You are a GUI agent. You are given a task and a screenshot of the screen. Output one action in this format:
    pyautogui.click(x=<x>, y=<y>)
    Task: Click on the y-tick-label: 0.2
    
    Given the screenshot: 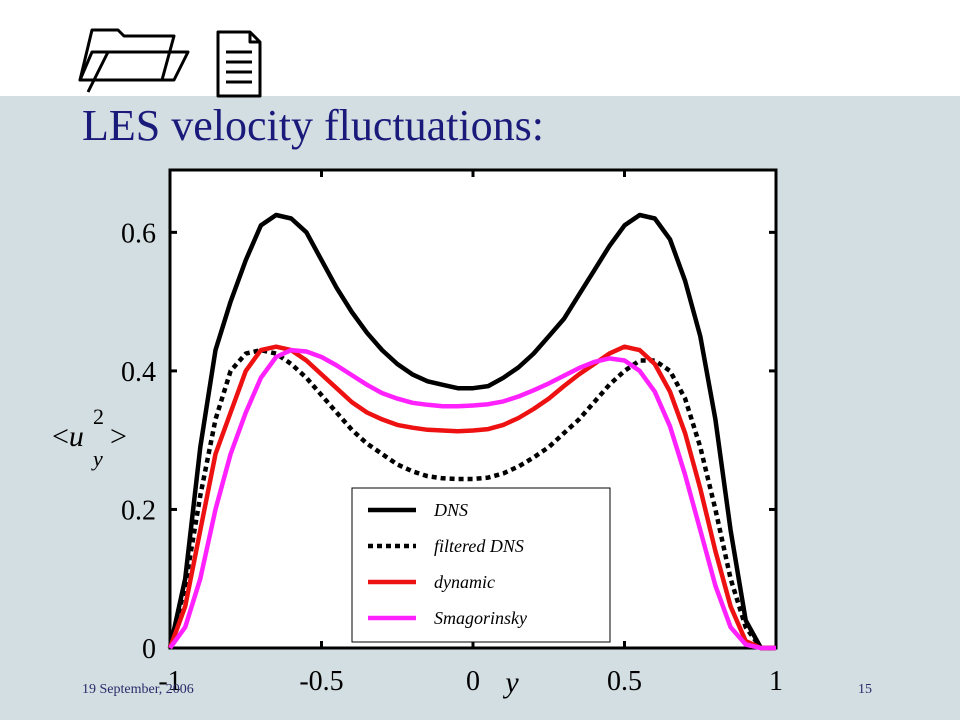 What is the action you would take?
    pyautogui.click(x=138, y=510)
    